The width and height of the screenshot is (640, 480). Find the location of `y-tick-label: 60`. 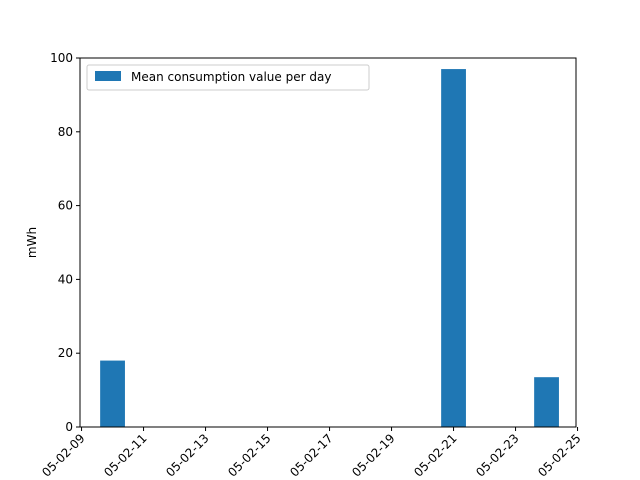

y-tick-label: 60 is located at coordinates (65, 206).